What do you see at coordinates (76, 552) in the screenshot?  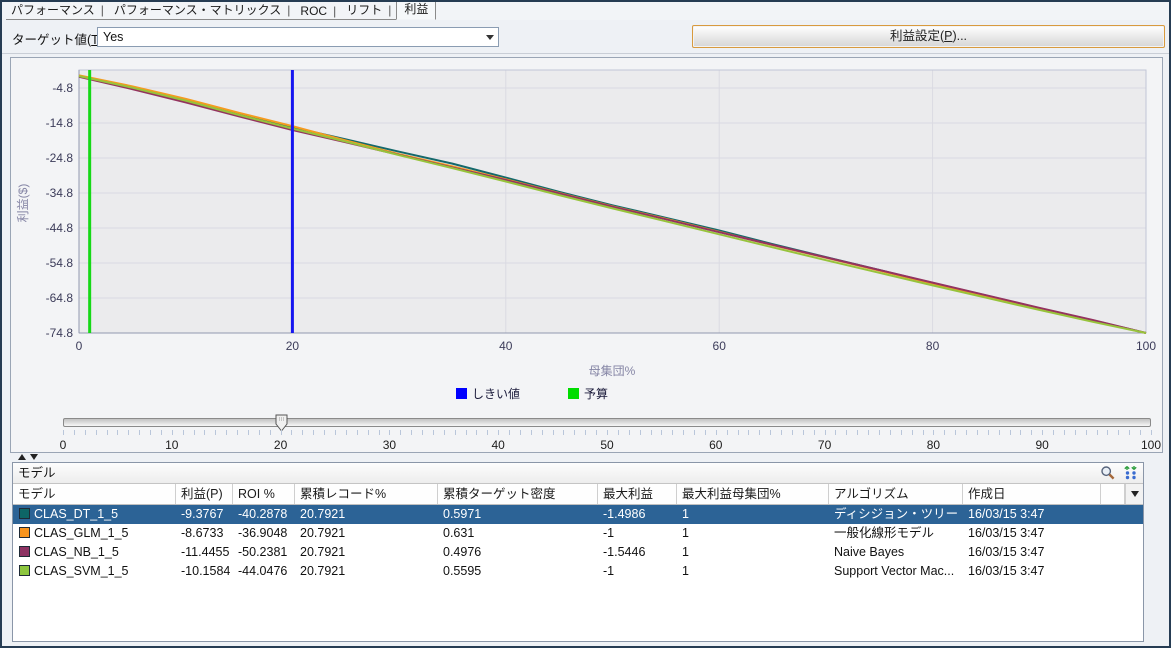 I see `model-name: CLAS_NB_1_5` at bounding box center [76, 552].